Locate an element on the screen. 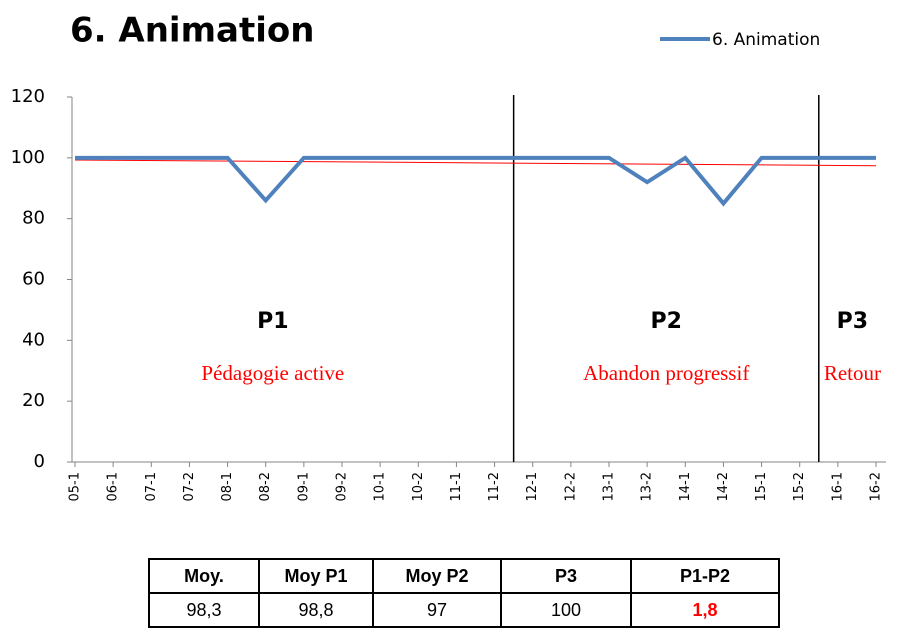  cell: 98,8 is located at coordinates (316, 610).